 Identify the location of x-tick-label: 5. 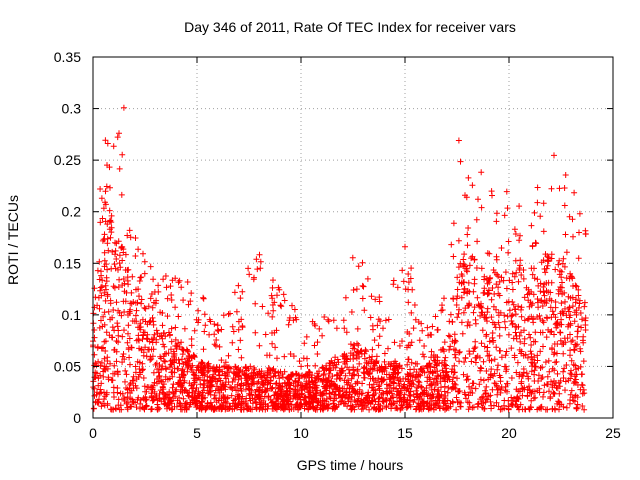
(197, 433).